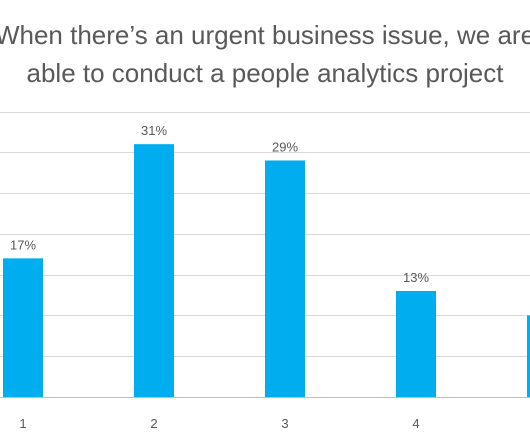 Image resolution: width=530 pixels, height=443 pixels. What do you see at coordinates (154, 130) in the screenshot?
I see `data-label-2: 31%` at bounding box center [154, 130].